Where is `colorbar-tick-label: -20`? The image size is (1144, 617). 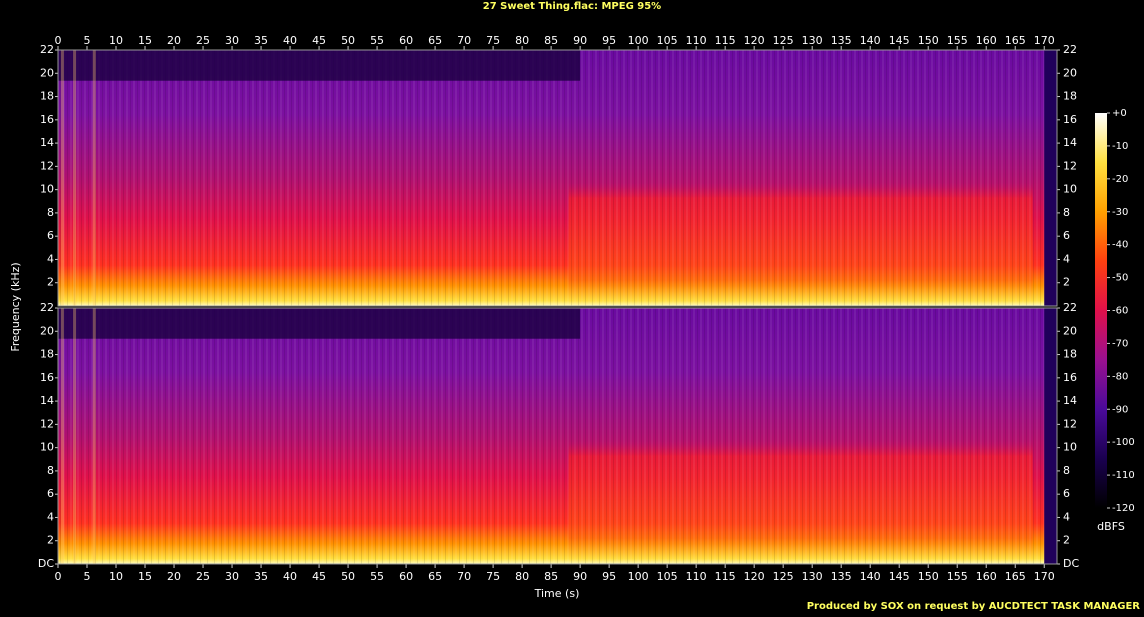
colorbar-tick-label: -20 is located at coordinates (1120, 179).